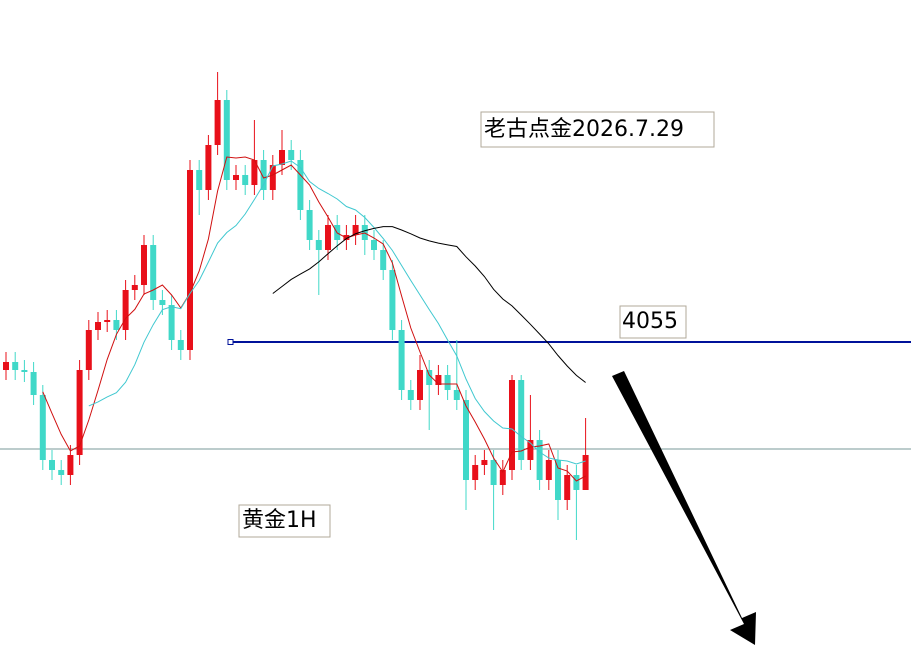 This screenshot has height=646, width=911. I want to click on annotation-box, so click(284, 521).